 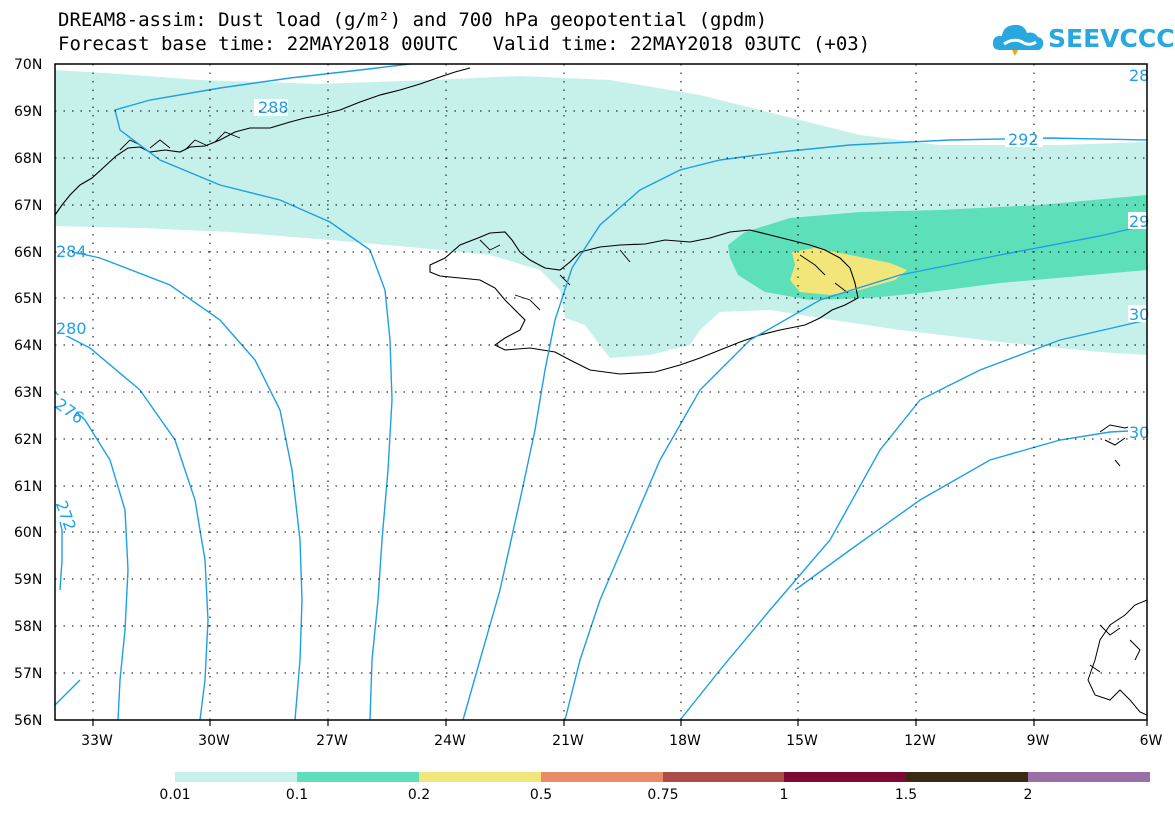 What do you see at coordinates (1117, 657) in the screenshot?
I see `scotland-coastline` at bounding box center [1117, 657].